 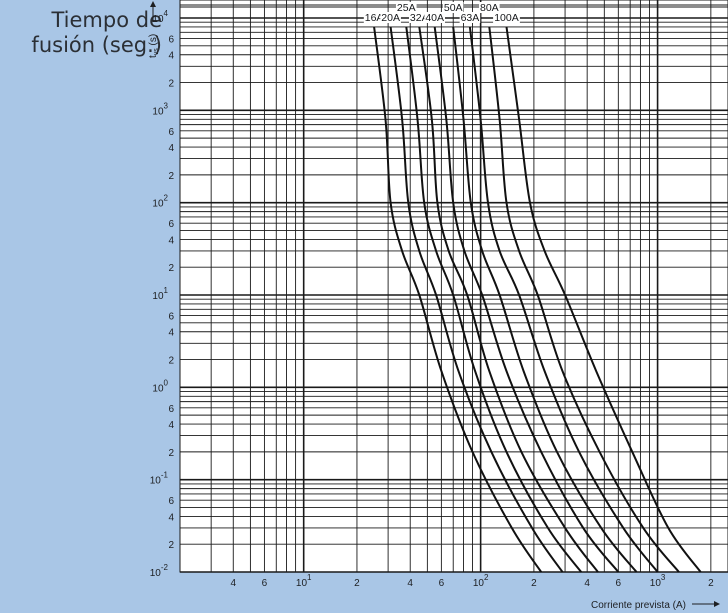 I want to click on tick-label: 10⁰, so click(x=160, y=386).